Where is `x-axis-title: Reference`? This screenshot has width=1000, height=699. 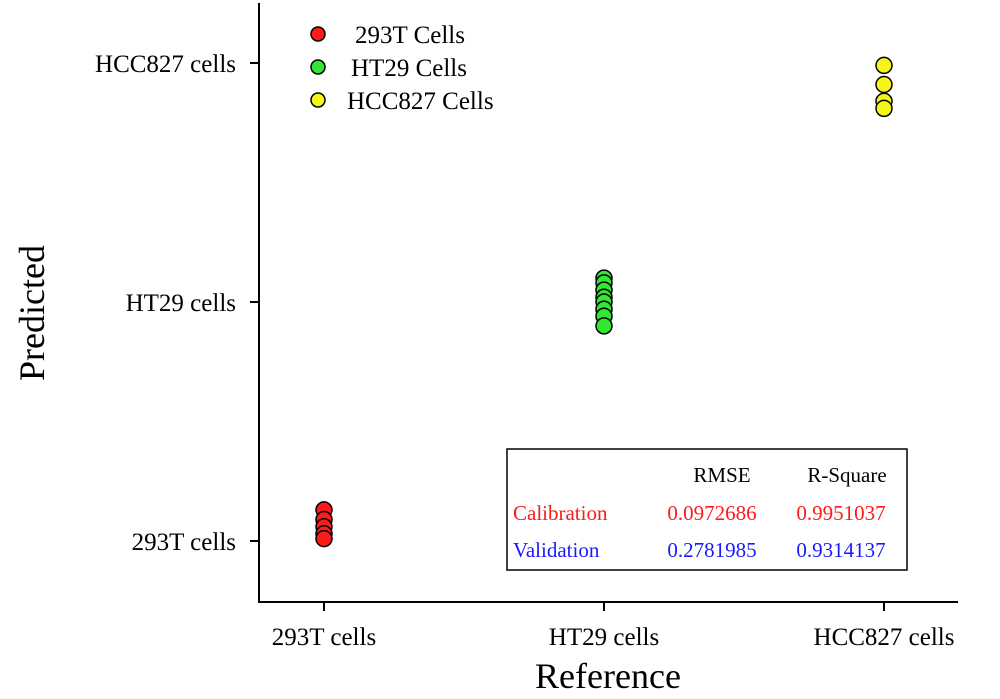
x-axis-title: Reference is located at coordinates (608, 676).